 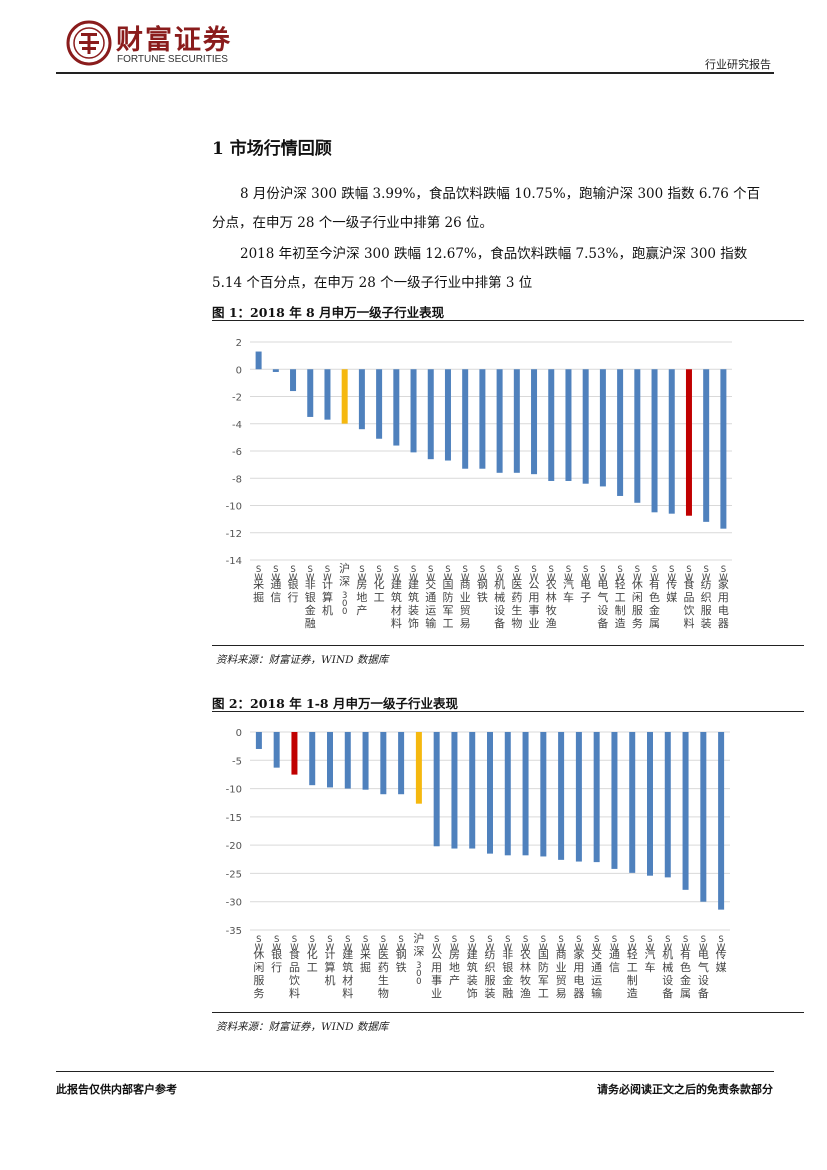 I want to click on svg-text: 工, so click(x=447, y=623).